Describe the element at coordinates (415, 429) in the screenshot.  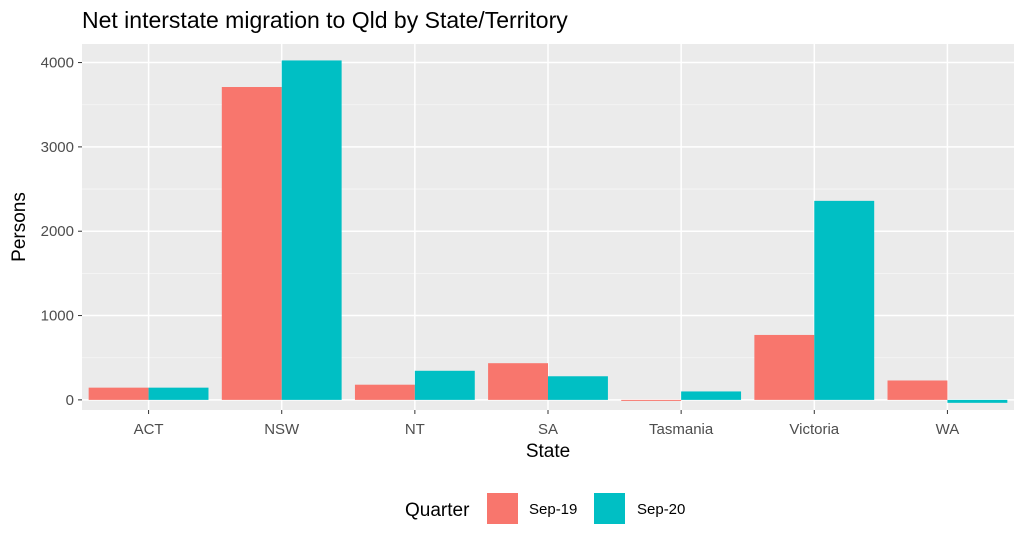
I see `x-tick-label: NT` at that location.